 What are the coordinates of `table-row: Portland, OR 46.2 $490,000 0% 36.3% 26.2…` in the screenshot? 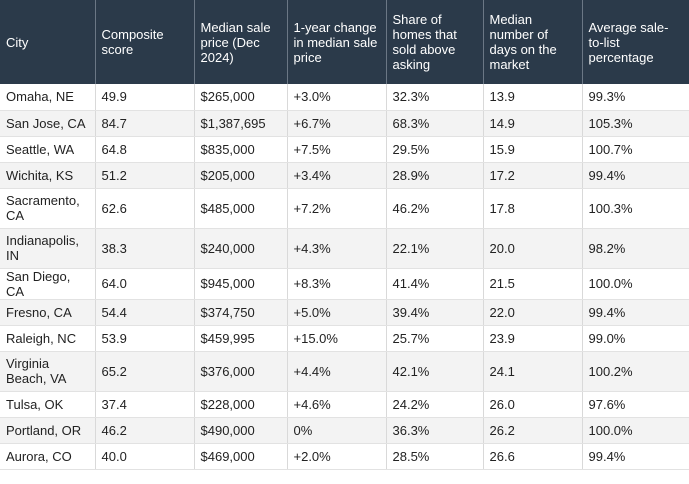 It's located at (344, 430).